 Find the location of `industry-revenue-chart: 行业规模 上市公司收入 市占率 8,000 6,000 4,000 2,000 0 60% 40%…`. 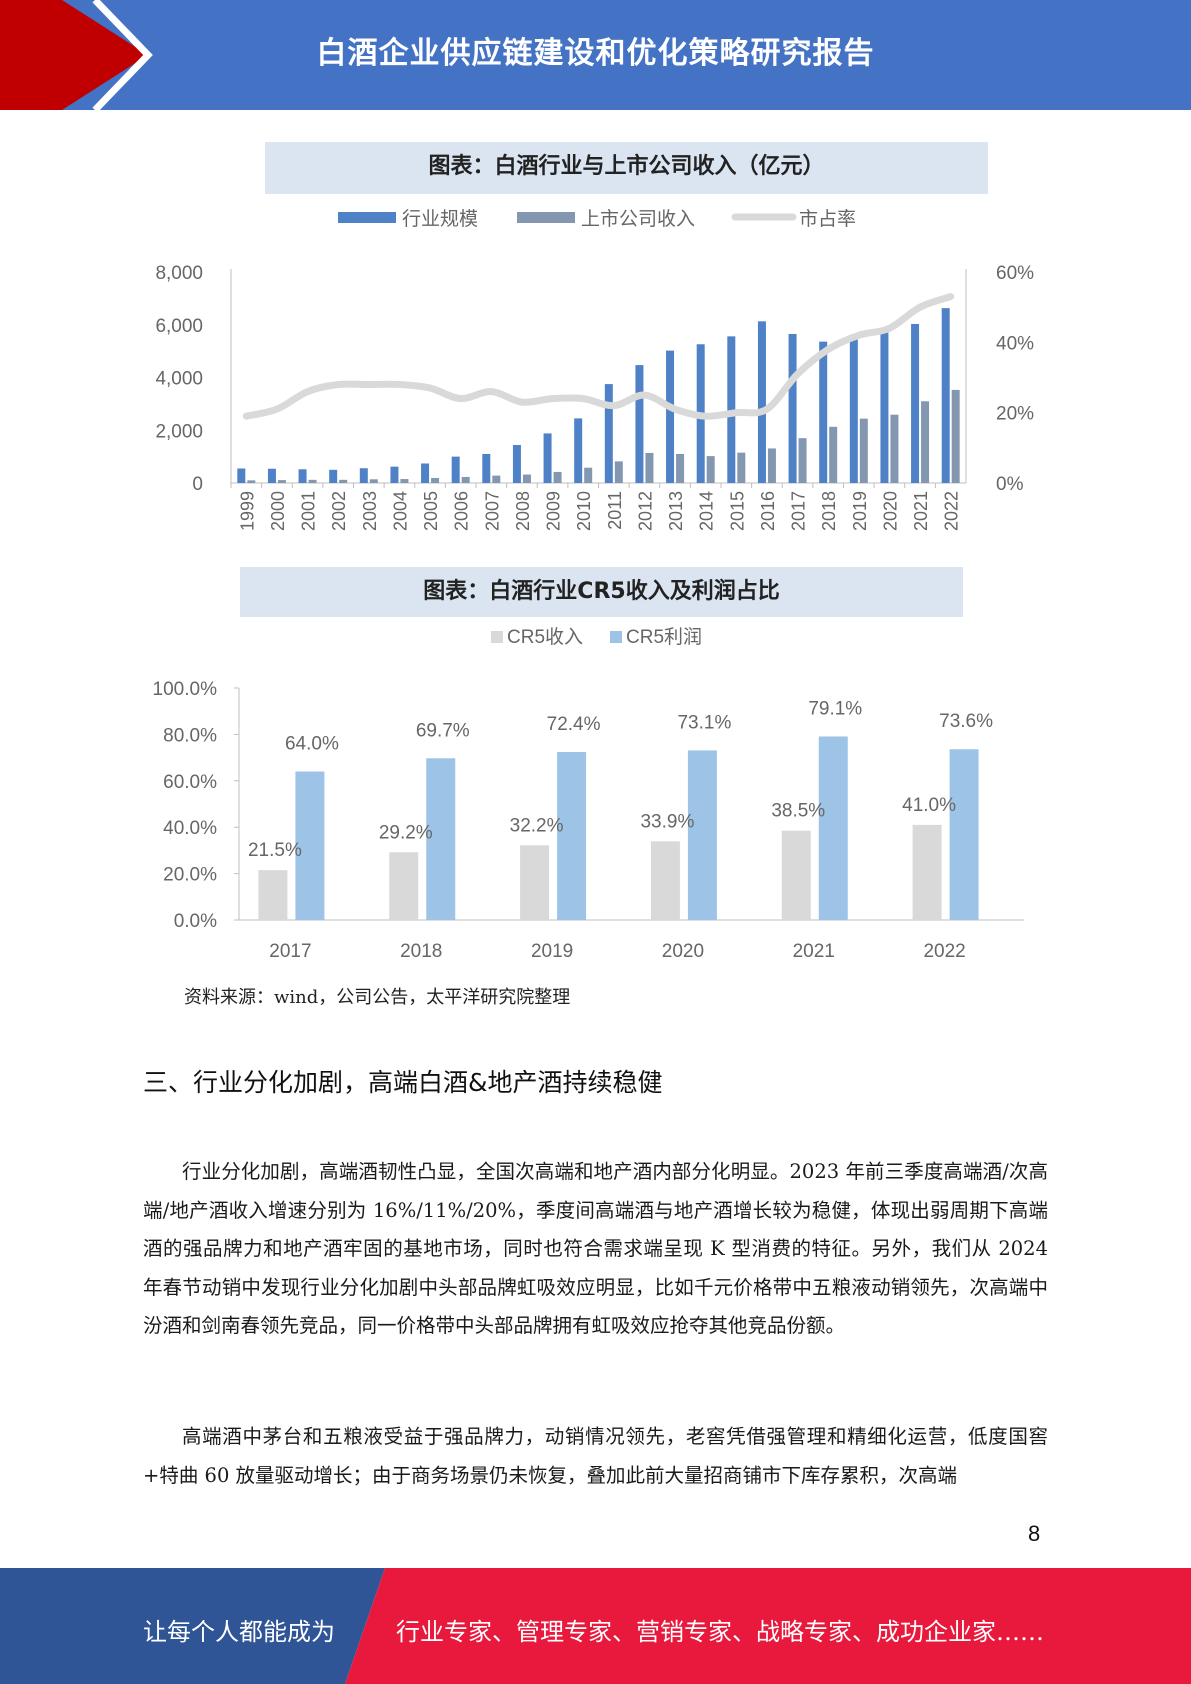

industry-revenue-chart: 行业规模 上市公司收入 市占率 8,000 6,000 4,000 2,000 0 60% 40%… is located at coordinates (594, 369).